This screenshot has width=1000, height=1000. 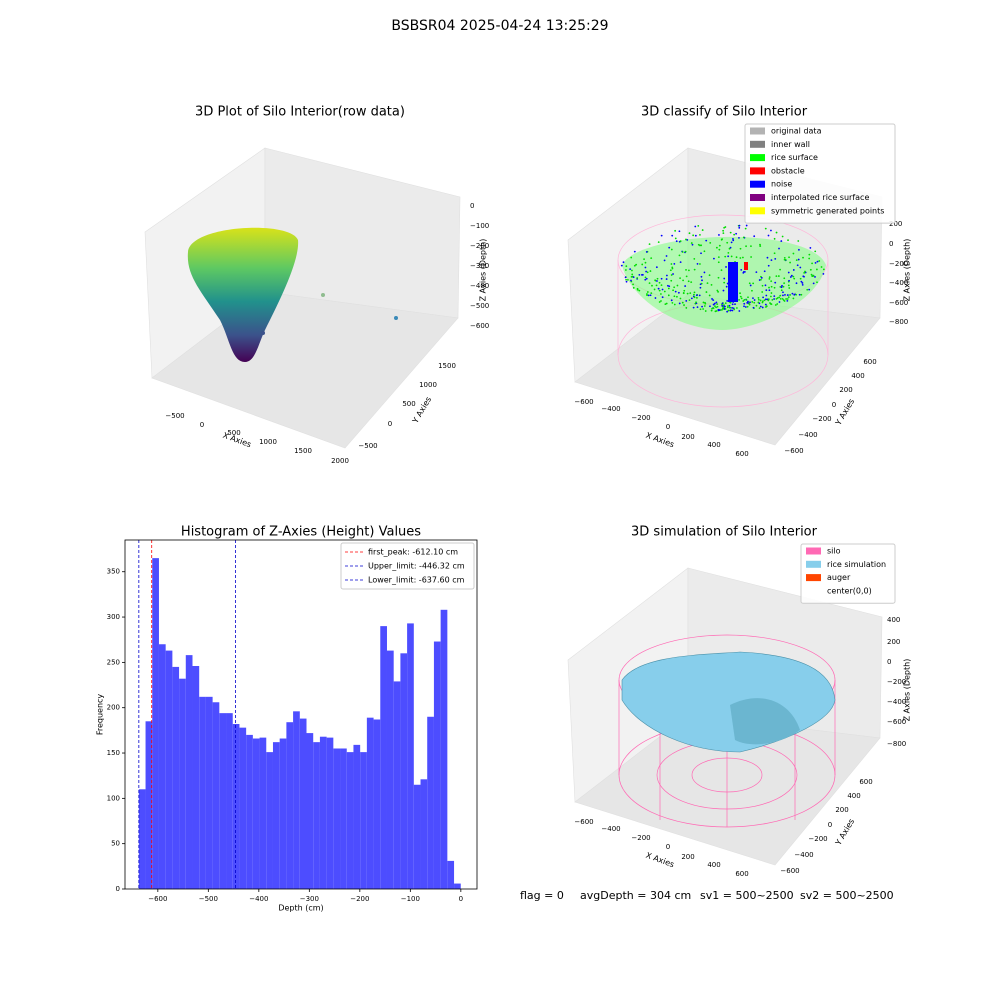 What do you see at coordinates (479, 286) in the screenshot?
I see `z-tick-label: −400` at bounding box center [479, 286].